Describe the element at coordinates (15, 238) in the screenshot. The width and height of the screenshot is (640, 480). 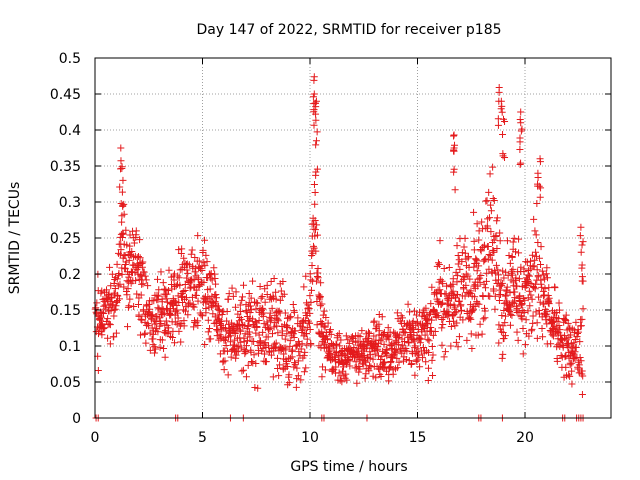
I see `y-axis-label: SRMTID / TECUs` at that location.